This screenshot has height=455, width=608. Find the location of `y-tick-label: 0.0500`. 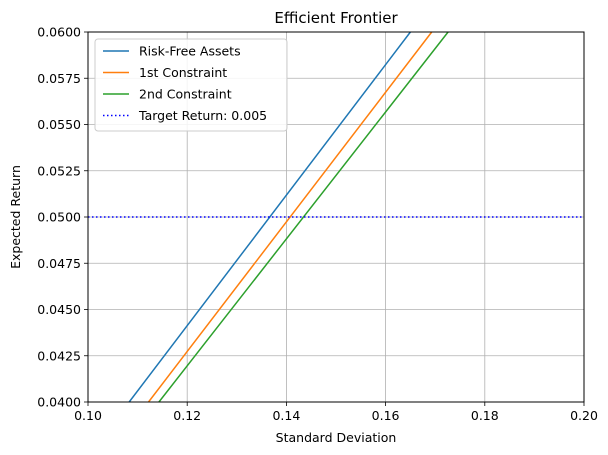

y-tick-label: 0.0500 is located at coordinates (59, 217).